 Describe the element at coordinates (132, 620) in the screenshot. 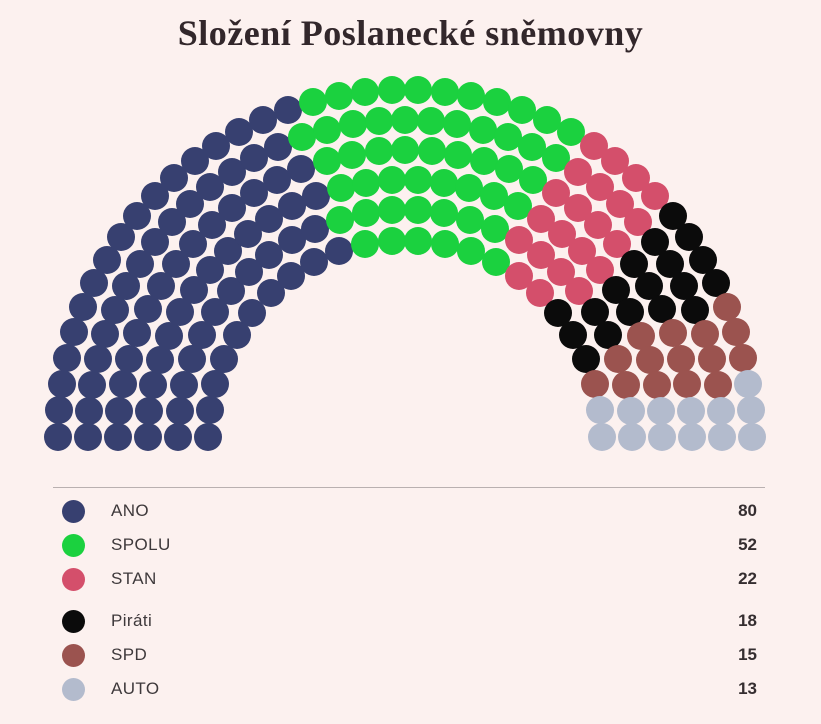

I see `legend-party-label: Piráti` at that location.